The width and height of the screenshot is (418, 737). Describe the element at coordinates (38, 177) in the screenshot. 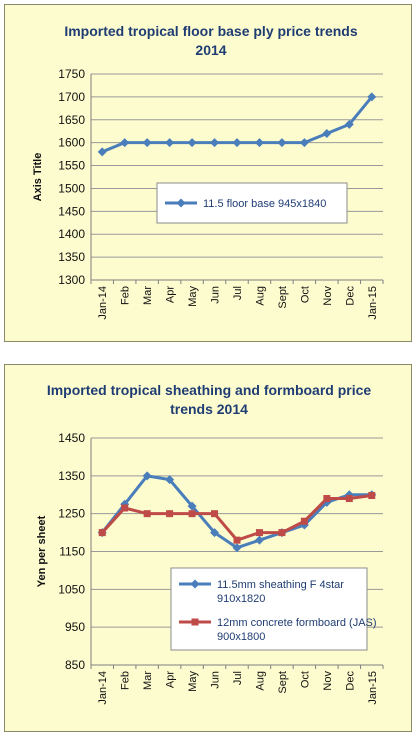

I see `y-axis-title: Axis Title` at that location.